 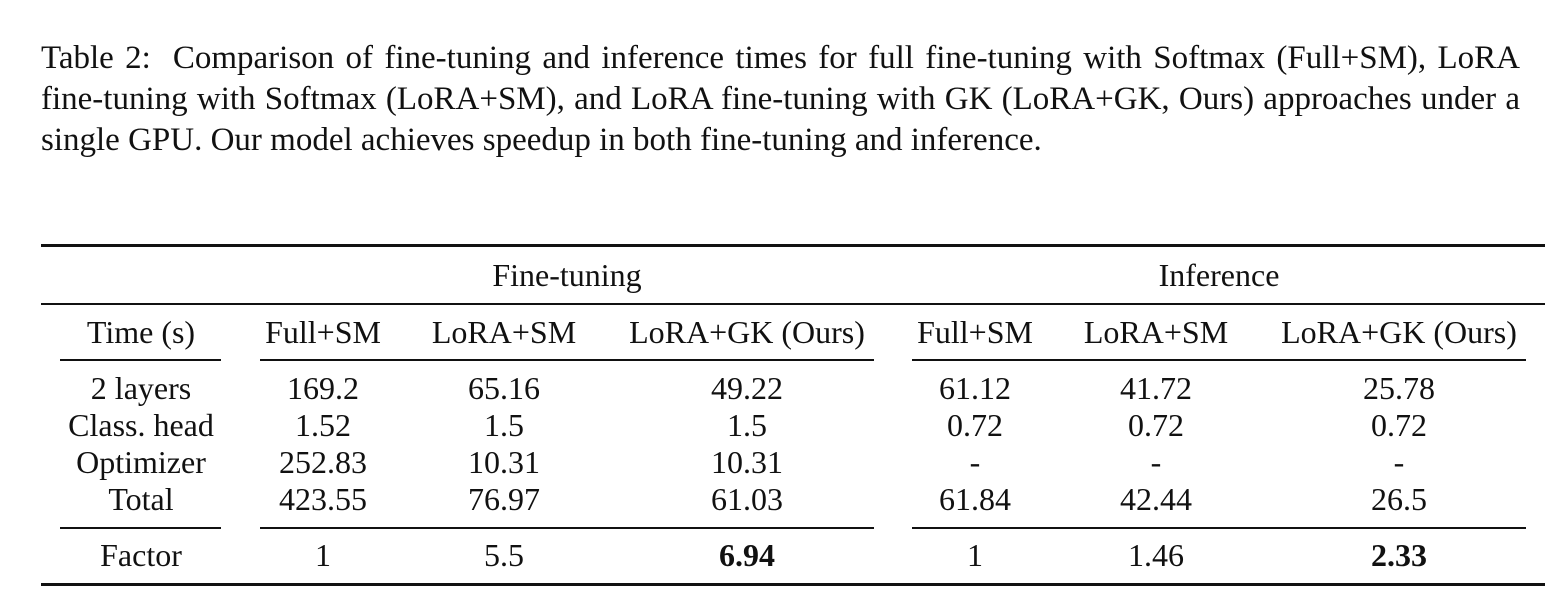 What do you see at coordinates (140, 360) in the screenshot?
I see `header-rule-label` at bounding box center [140, 360].